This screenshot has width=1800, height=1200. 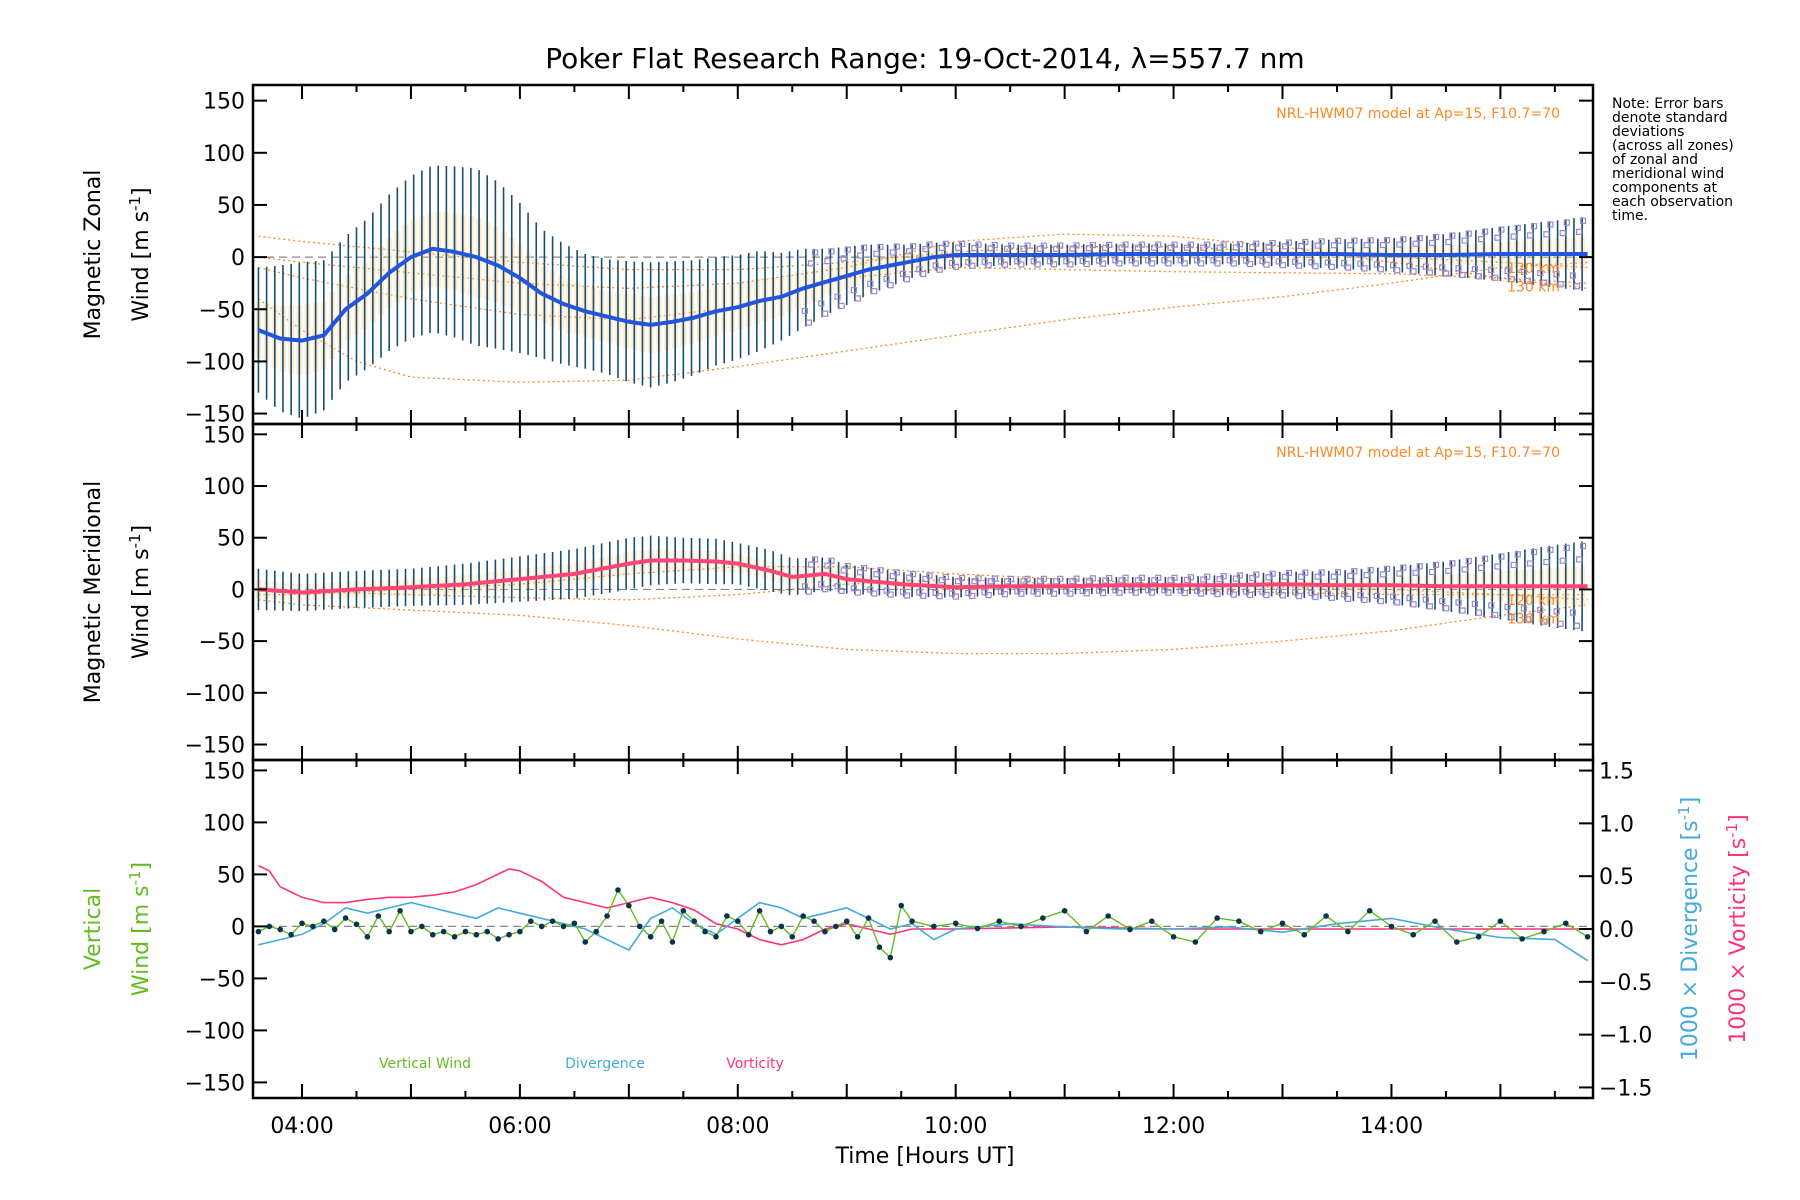 I want to click on series-vertical-wind, so click(x=923, y=923).